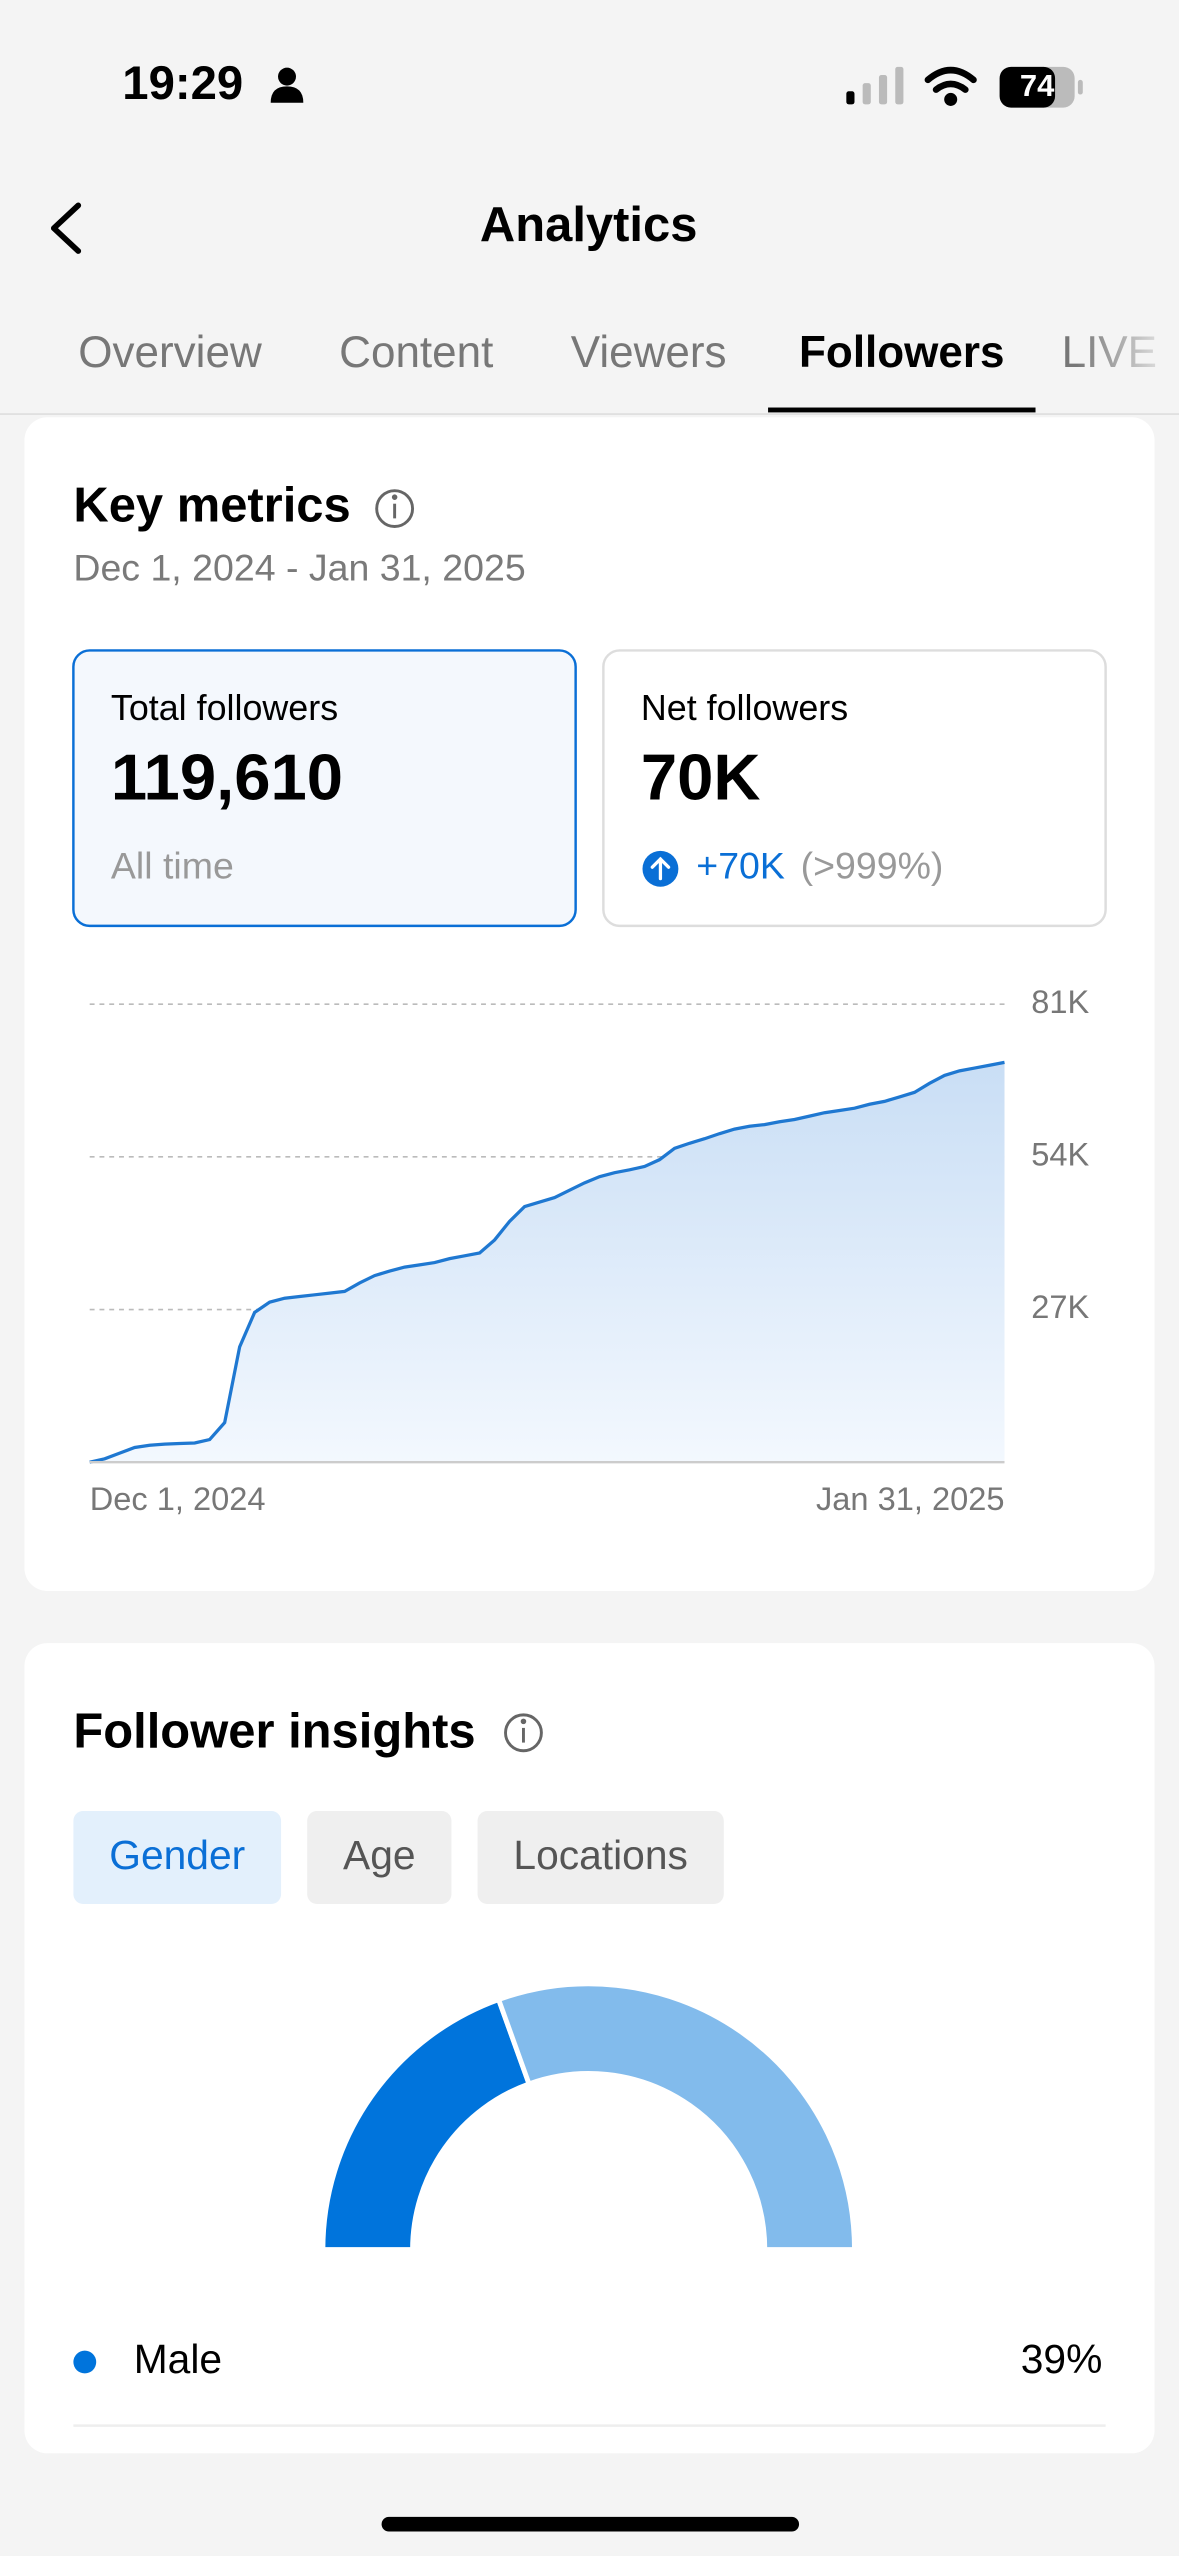 The image size is (1179, 2556). What do you see at coordinates (227, 777) in the screenshot?
I see `metric-value: 119,610` at bounding box center [227, 777].